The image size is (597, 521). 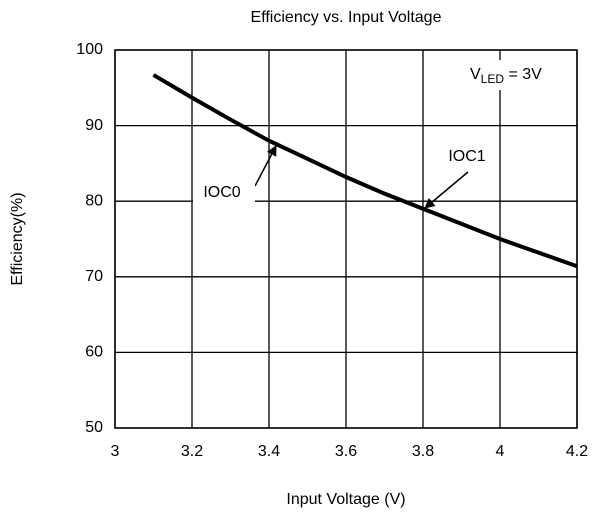 I want to click on annotation: IOC1, so click(x=466, y=156).